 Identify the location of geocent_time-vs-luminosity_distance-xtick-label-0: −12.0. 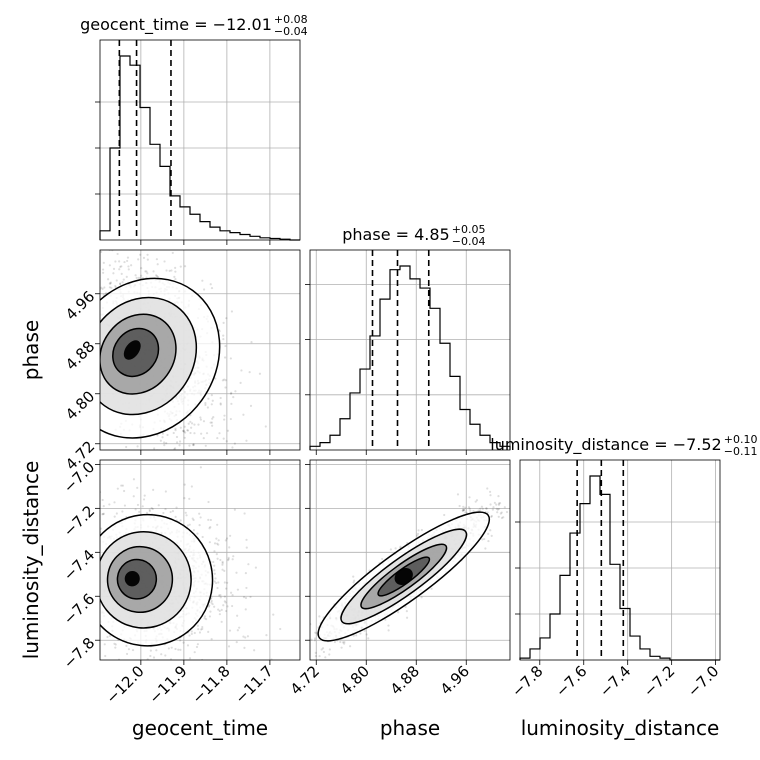
(124, 684).